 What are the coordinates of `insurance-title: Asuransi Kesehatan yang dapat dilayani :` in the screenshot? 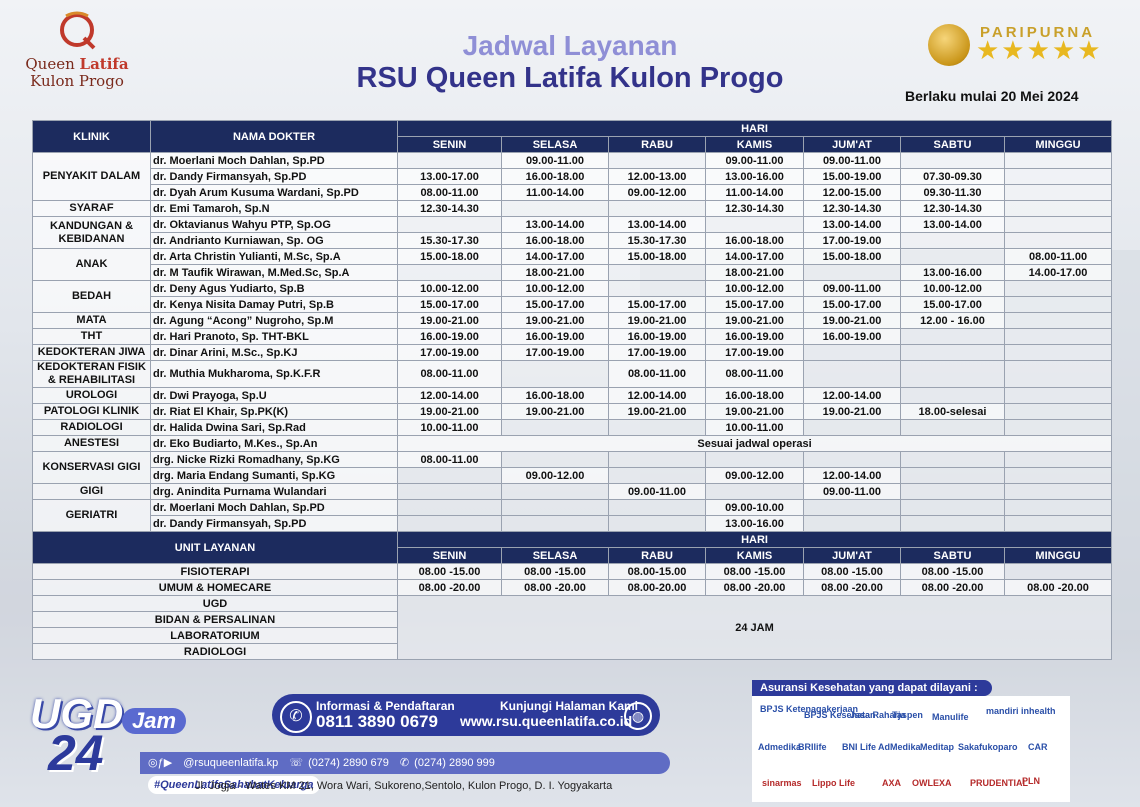 It's located at (872, 688).